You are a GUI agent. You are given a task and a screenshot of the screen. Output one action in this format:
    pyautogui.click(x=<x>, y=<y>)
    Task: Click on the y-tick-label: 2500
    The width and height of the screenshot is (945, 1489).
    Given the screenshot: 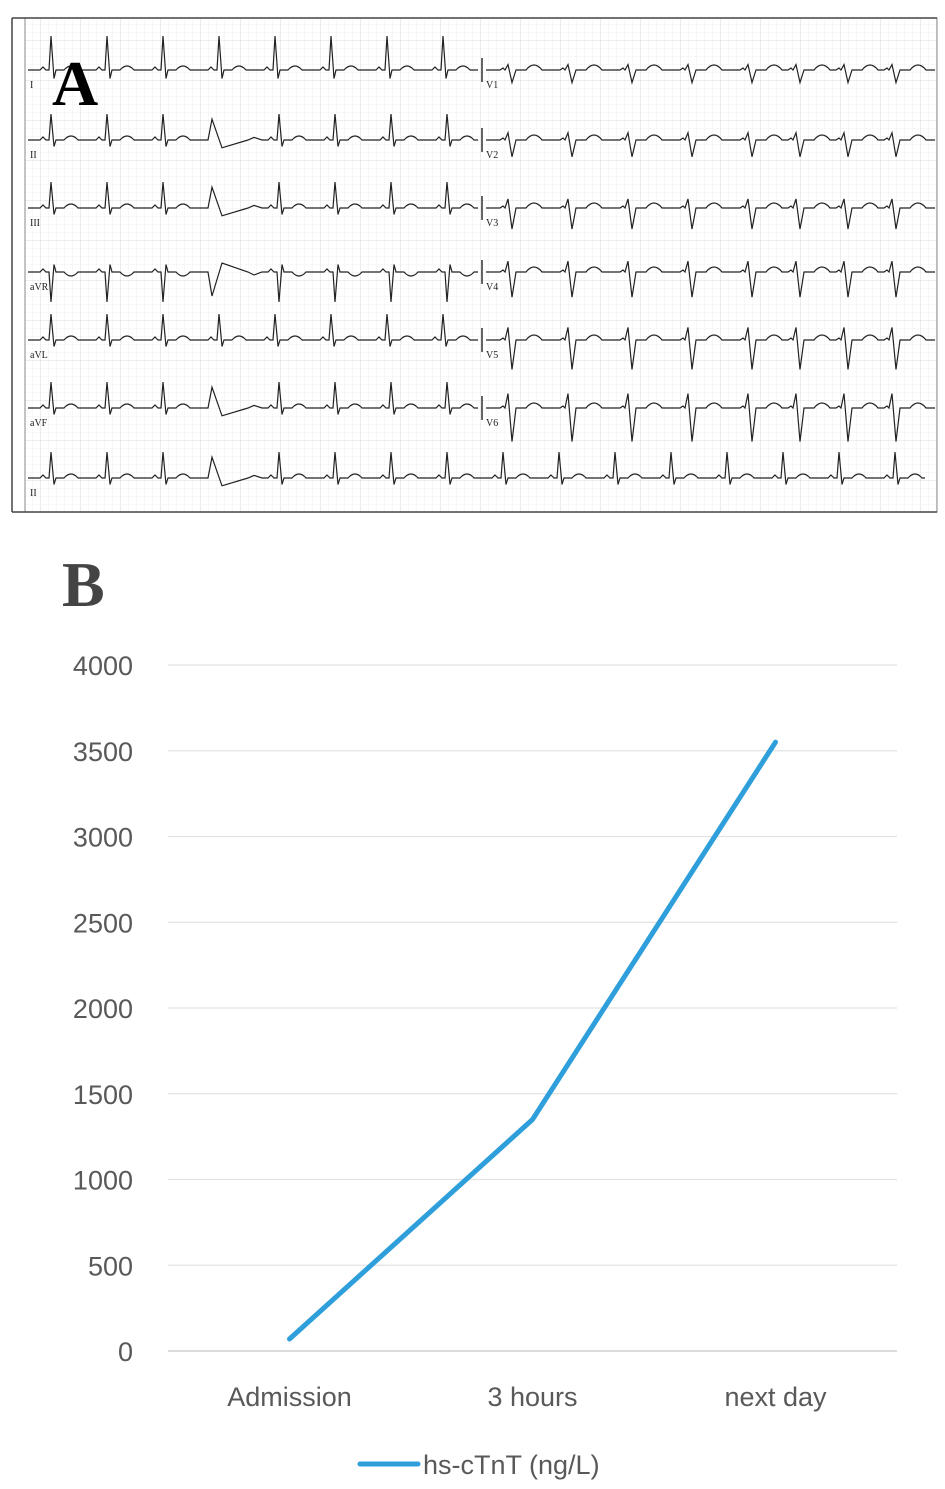 What is the action you would take?
    pyautogui.click(x=103, y=923)
    